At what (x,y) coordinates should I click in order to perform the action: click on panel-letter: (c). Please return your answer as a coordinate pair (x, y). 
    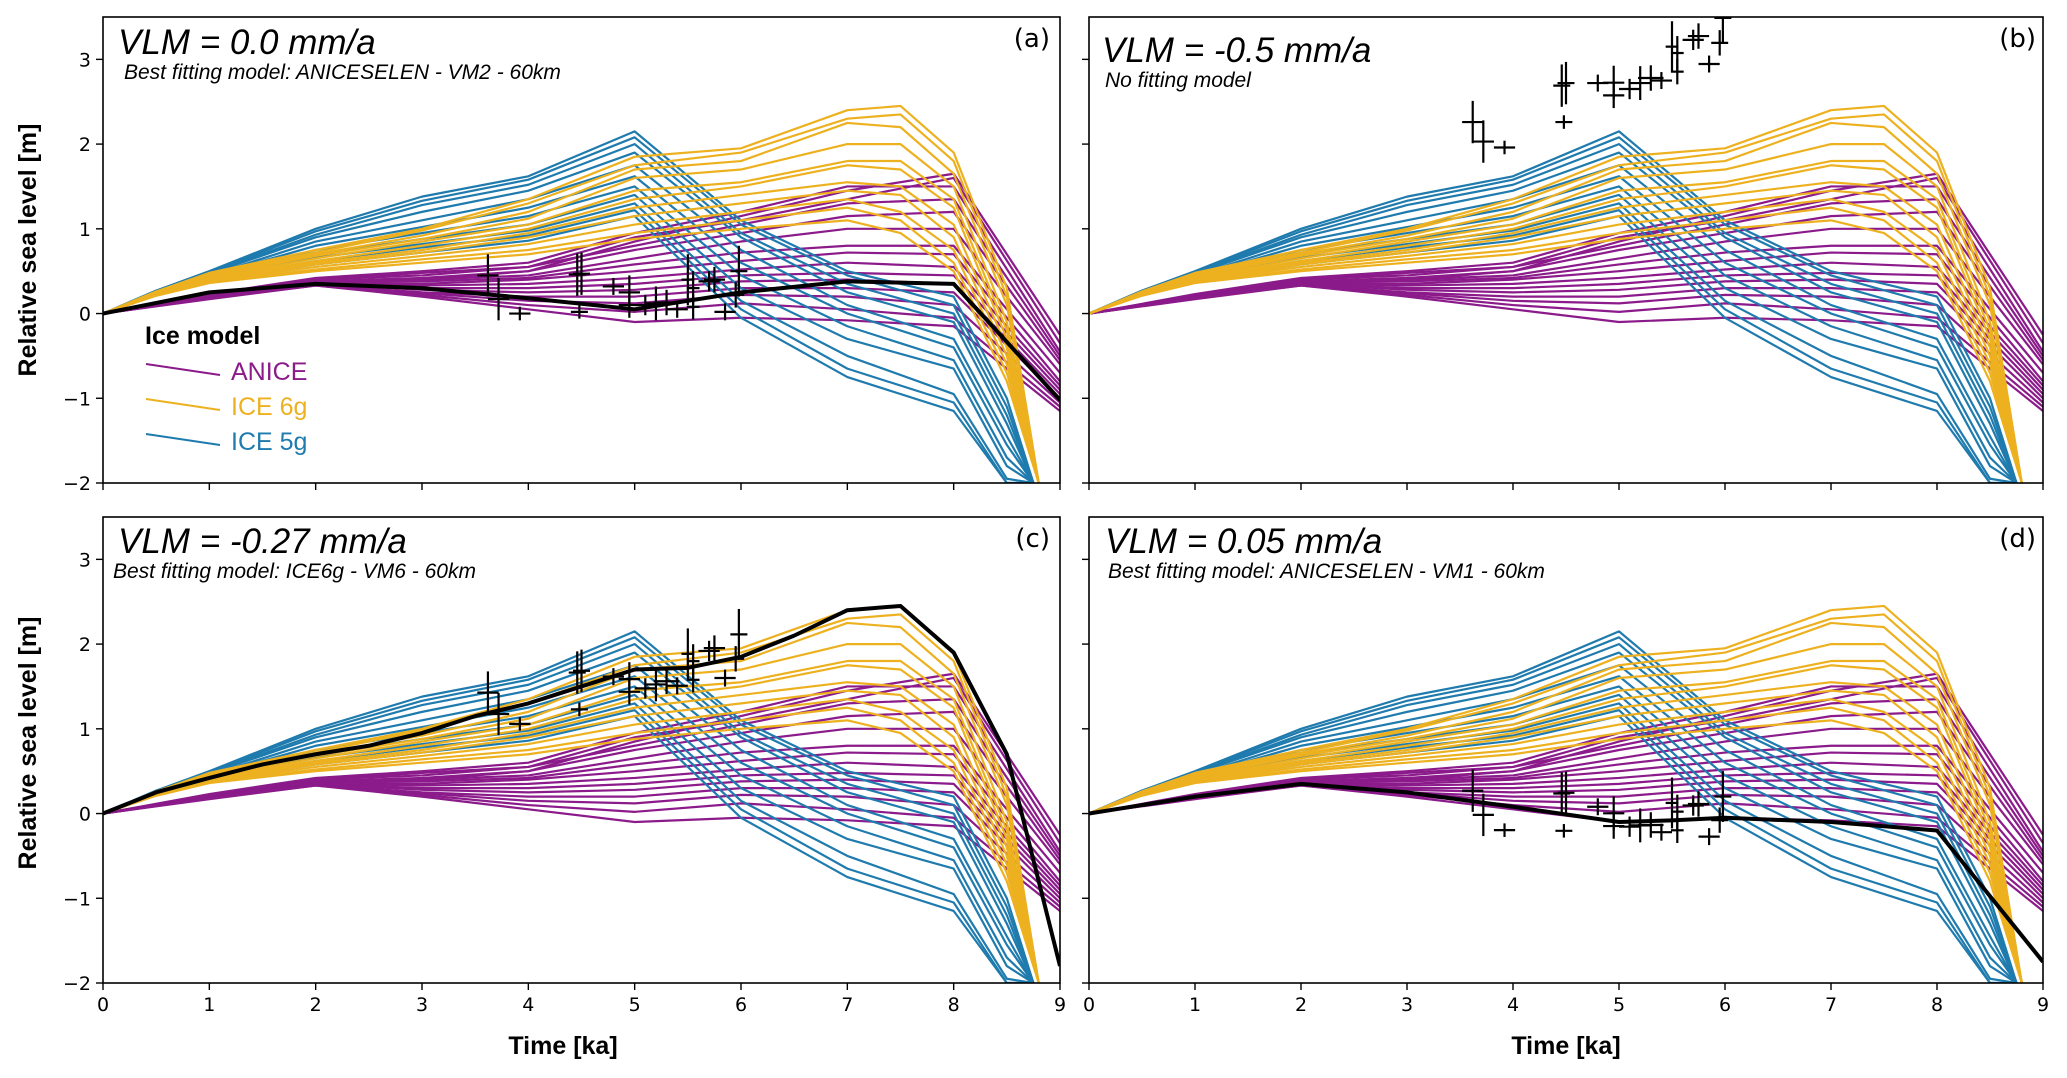
    Looking at the image, I should click on (1032, 539).